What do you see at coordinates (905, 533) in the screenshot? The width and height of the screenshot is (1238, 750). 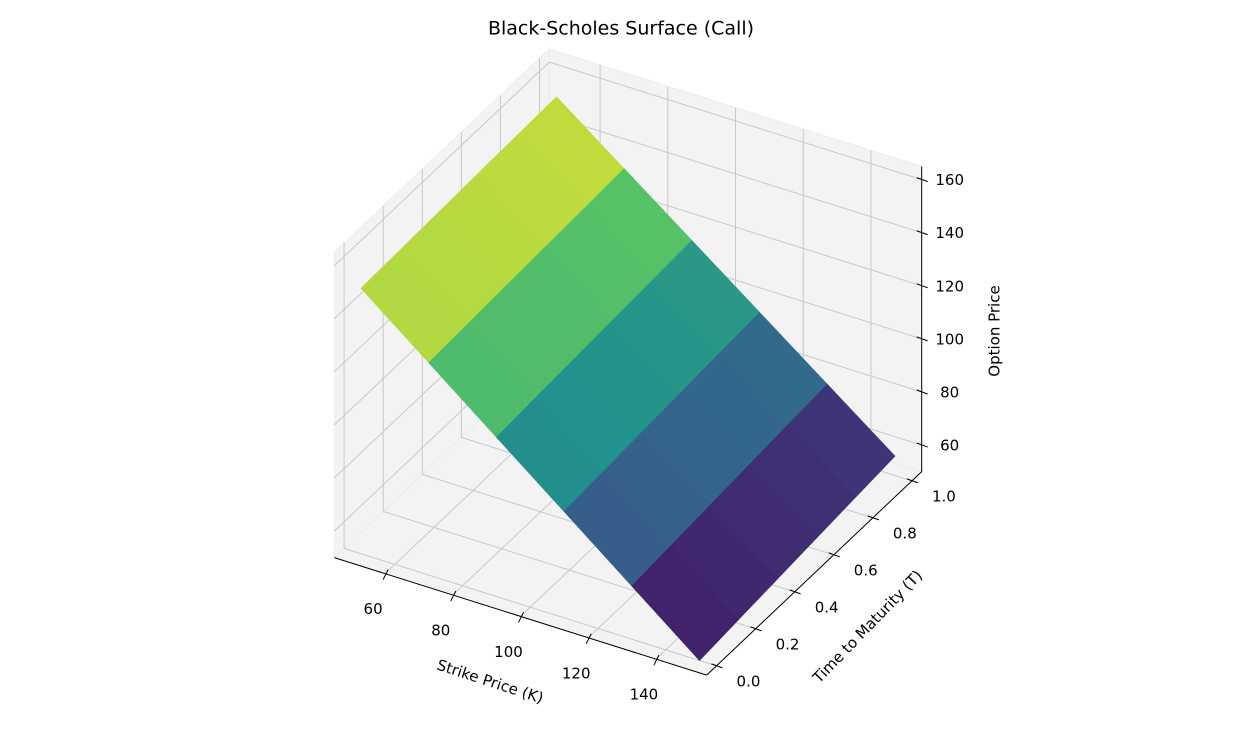 I see `y-tick-label: 0.8` at bounding box center [905, 533].